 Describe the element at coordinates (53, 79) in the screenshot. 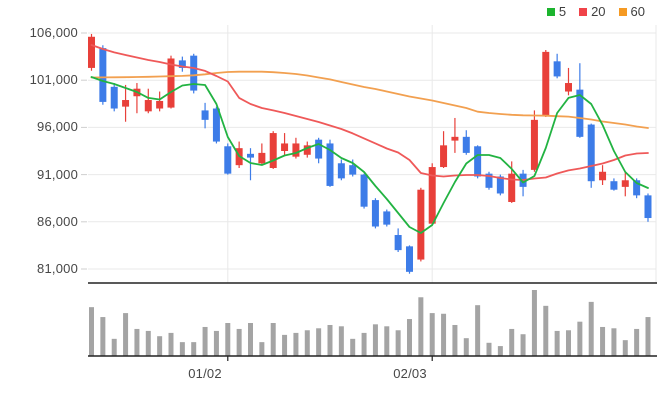

I see `y-axis-label: 101,000` at that location.